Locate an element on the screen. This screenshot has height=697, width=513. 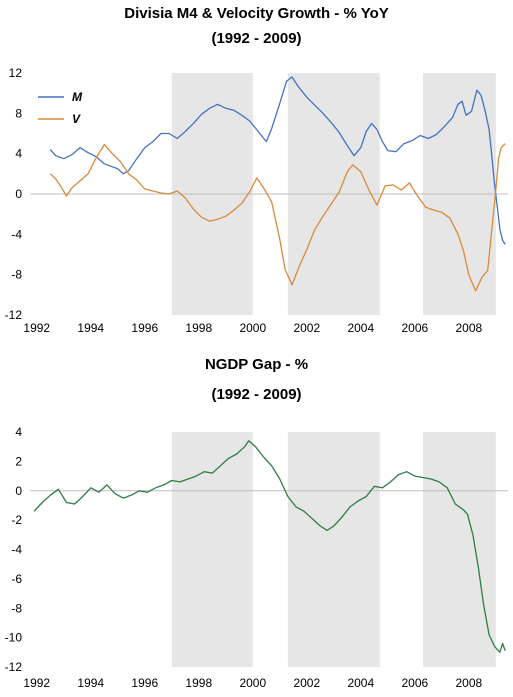
y-tick-label: -2 is located at coordinates (16, 520).